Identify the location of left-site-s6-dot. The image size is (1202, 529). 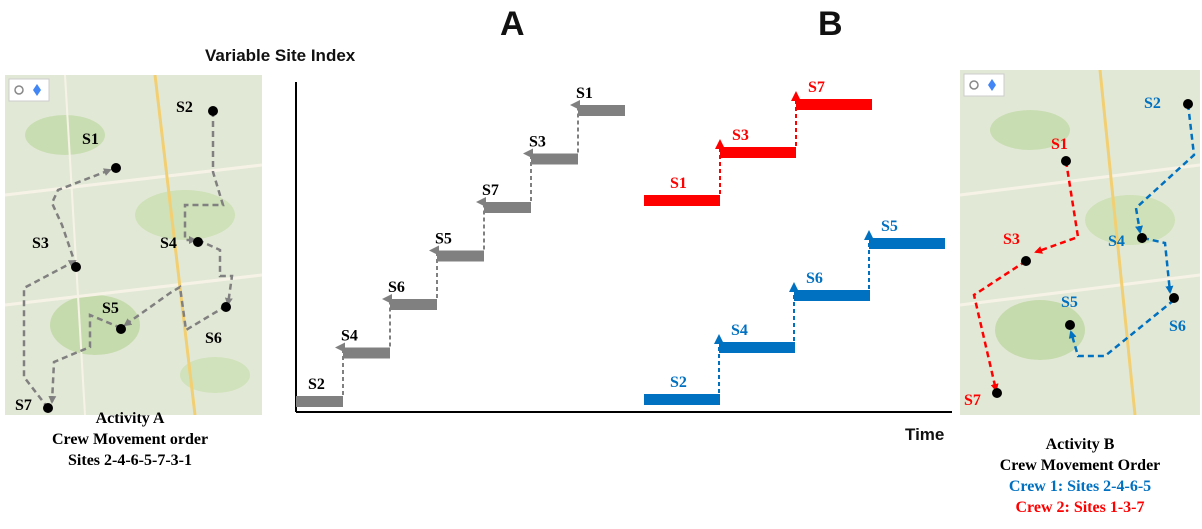
(226, 307).